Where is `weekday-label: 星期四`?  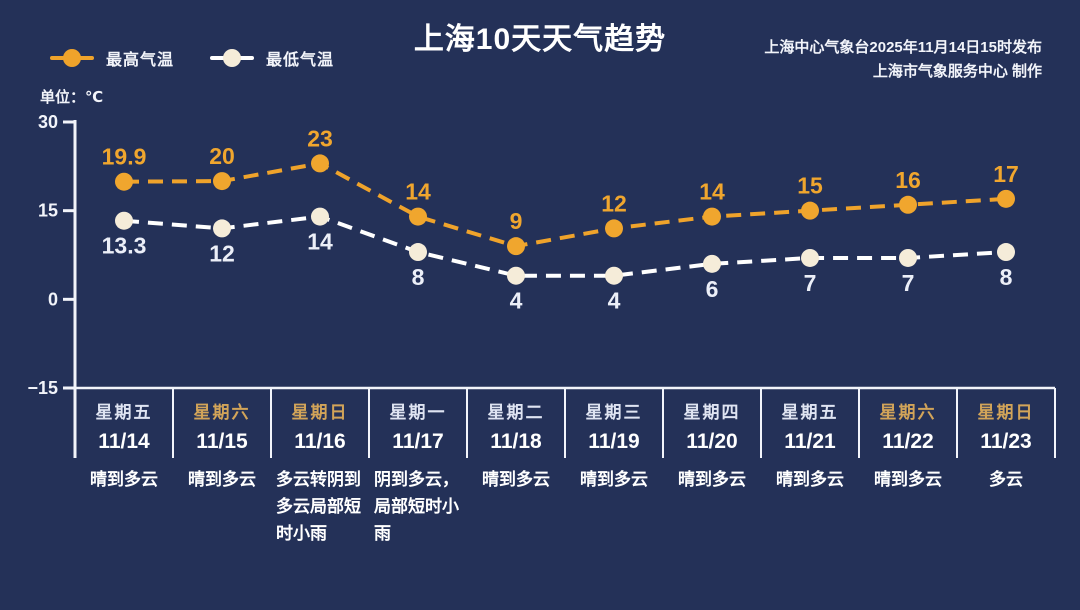 weekday-label: 星期四 is located at coordinates (712, 412).